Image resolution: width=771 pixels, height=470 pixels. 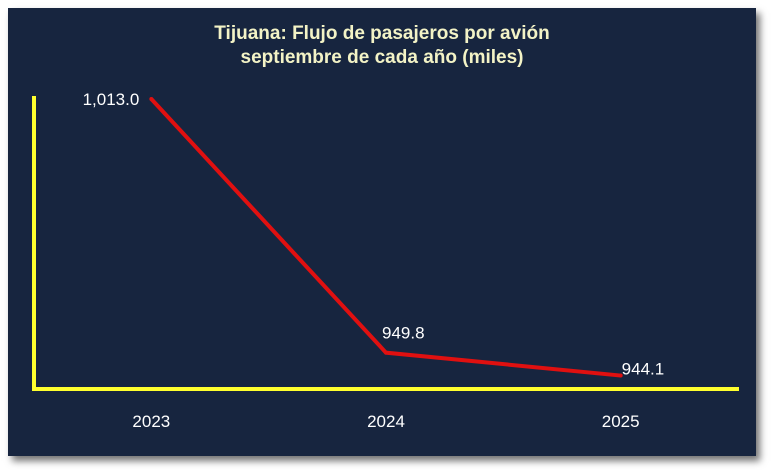 What do you see at coordinates (403, 333) in the screenshot?
I see `data-label-2024: 949.8` at bounding box center [403, 333].